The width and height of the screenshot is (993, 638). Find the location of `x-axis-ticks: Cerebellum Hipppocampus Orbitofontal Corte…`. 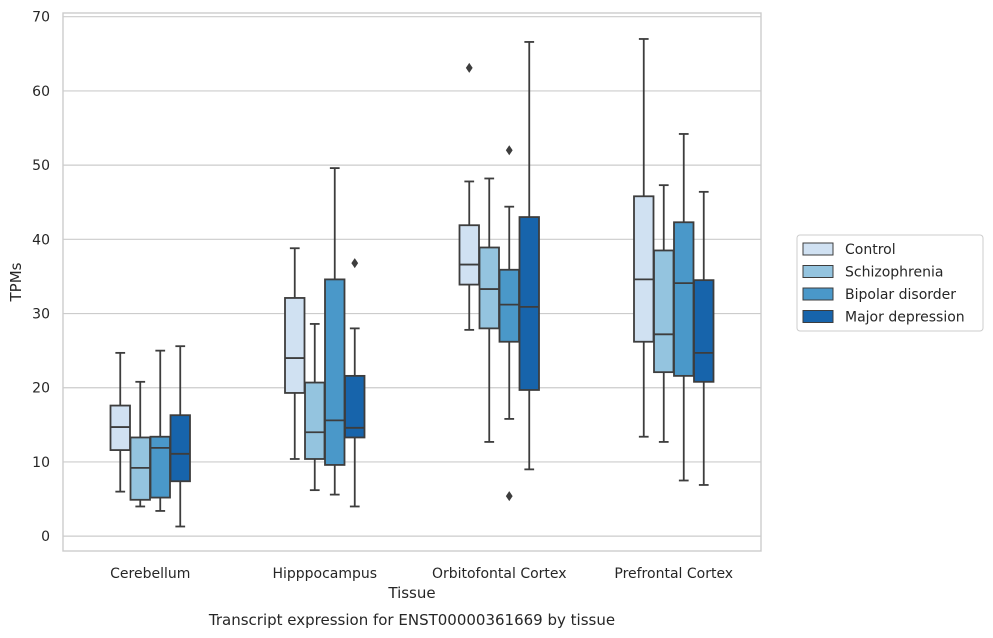

x-axis-ticks: Cerebellum Hipppocampus Orbitofontal Corte… is located at coordinates (421, 574).